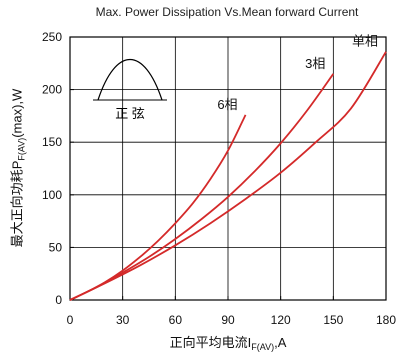  What do you see at coordinates (297, 73) in the screenshot?
I see `series-labels: 6相 3相 单相` at bounding box center [297, 73].